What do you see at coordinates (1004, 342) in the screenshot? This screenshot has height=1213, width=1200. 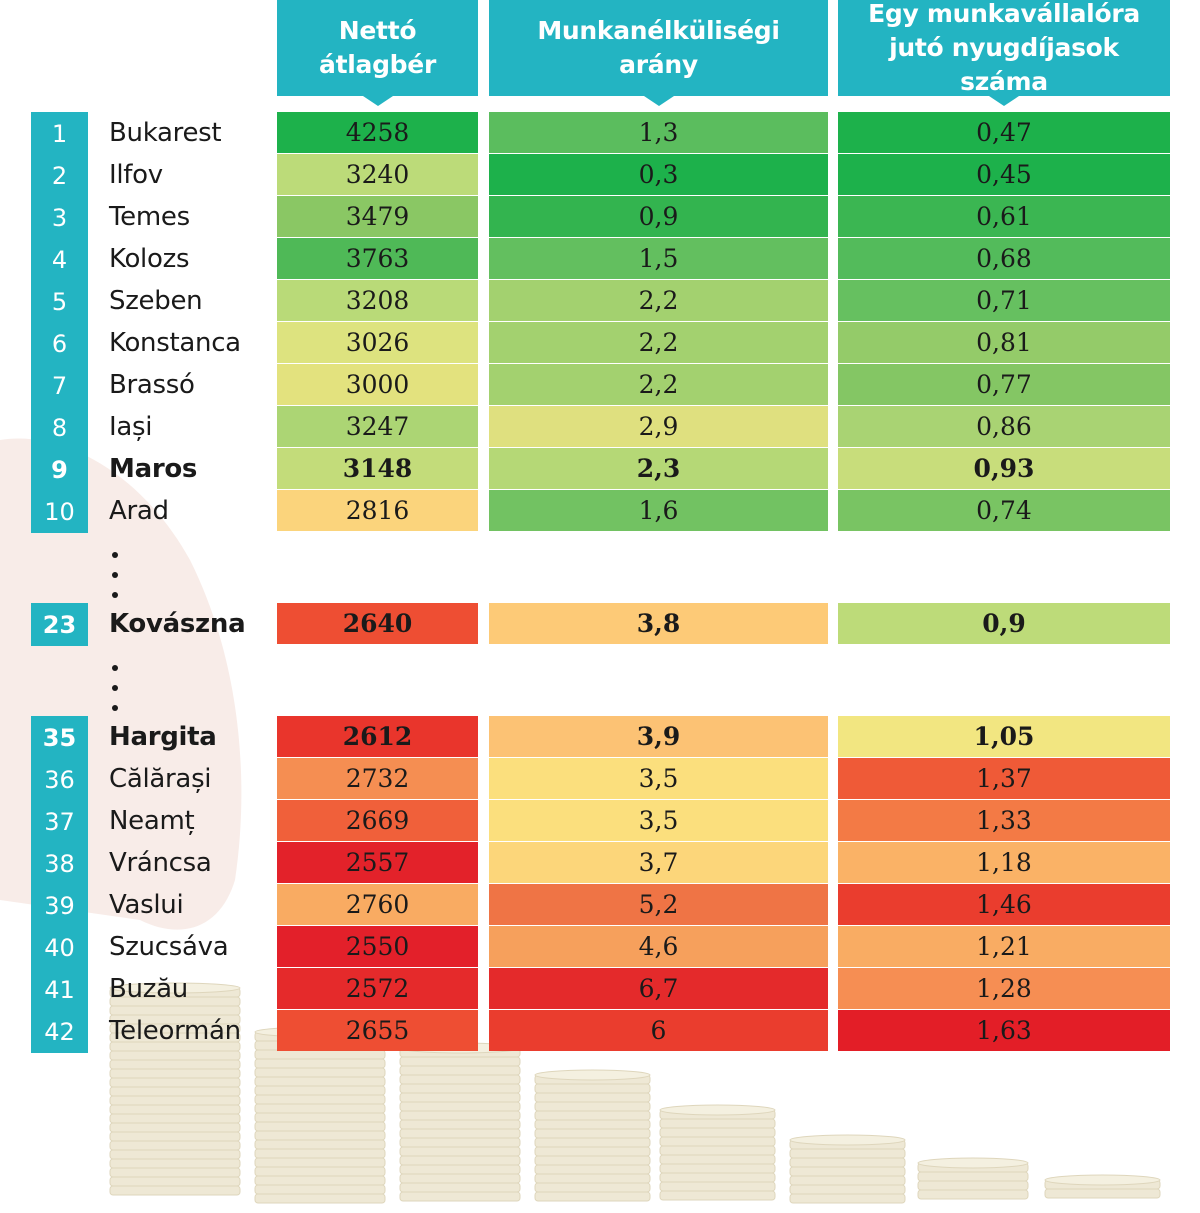 I see `pensioners-ratio-cell: 0,81` at bounding box center [1004, 342].